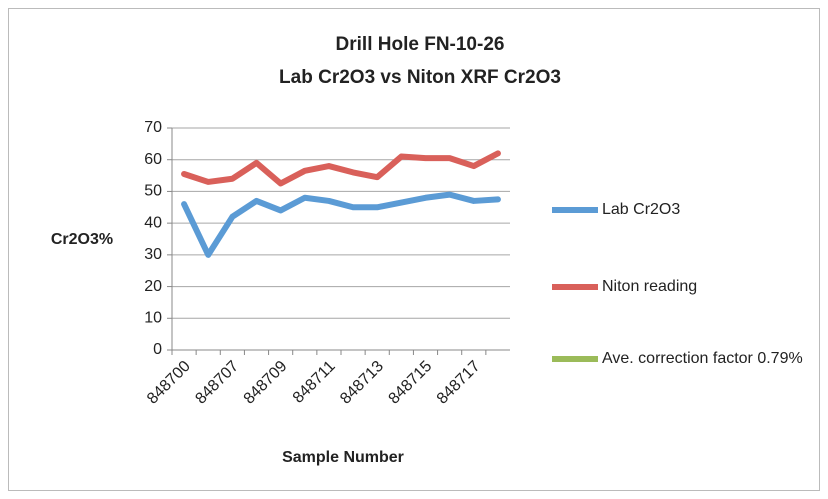 This screenshot has height=499, width=828. I want to click on x-axis-label: Sample Number, so click(343, 457).